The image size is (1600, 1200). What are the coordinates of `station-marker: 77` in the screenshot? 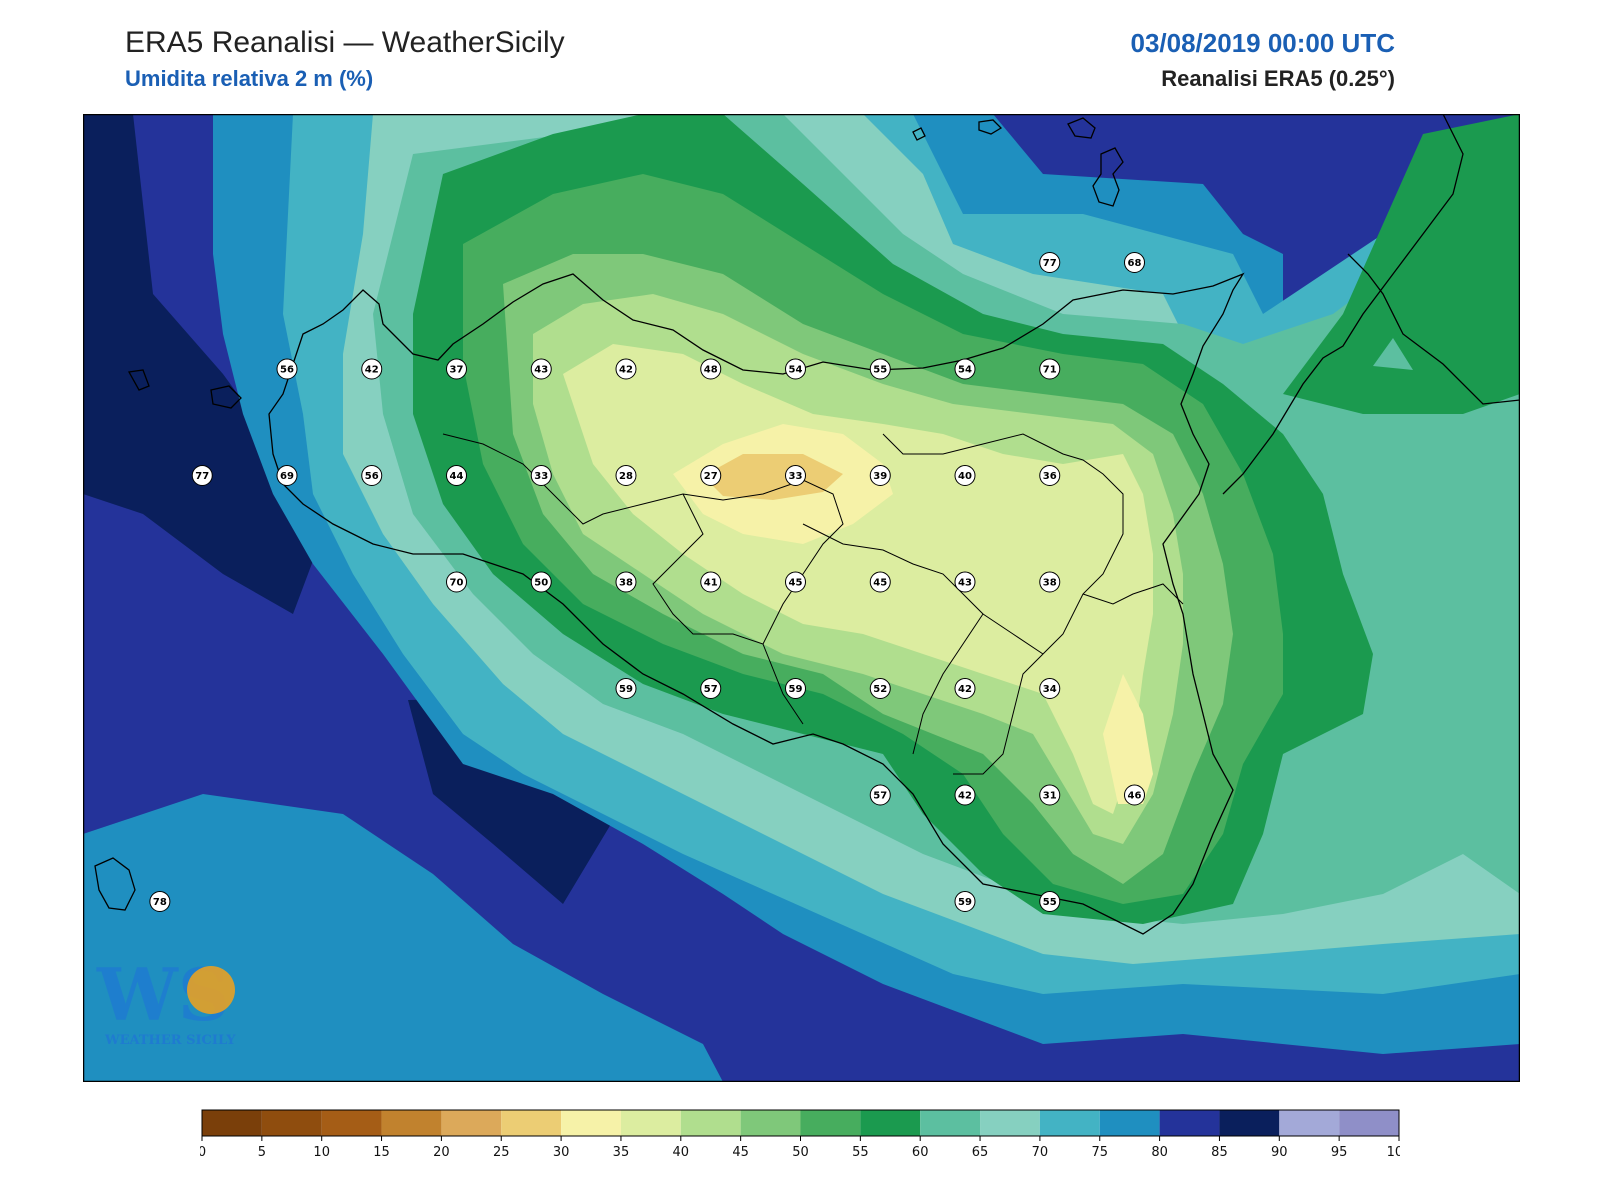 It's located at (202, 475).